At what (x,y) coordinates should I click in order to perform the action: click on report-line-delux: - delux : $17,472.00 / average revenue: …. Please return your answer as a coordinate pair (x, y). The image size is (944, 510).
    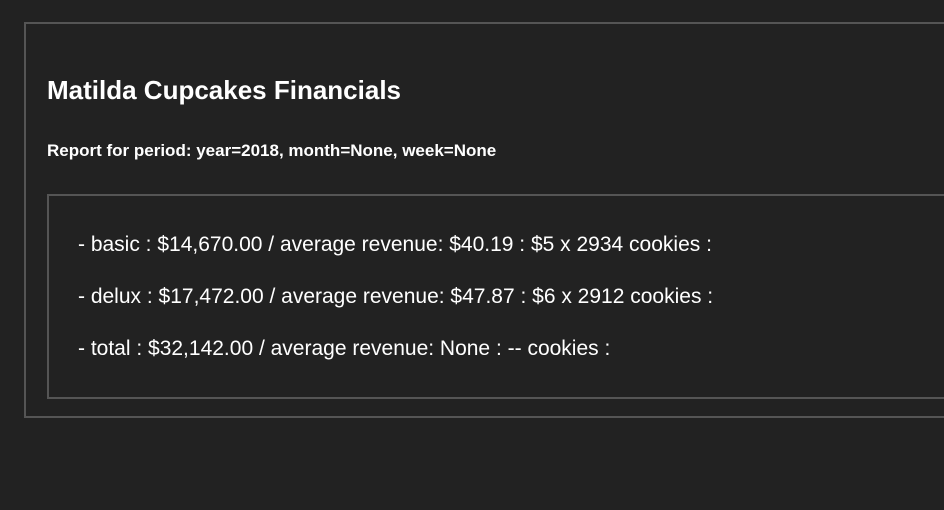
    Looking at the image, I should click on (396, 296).